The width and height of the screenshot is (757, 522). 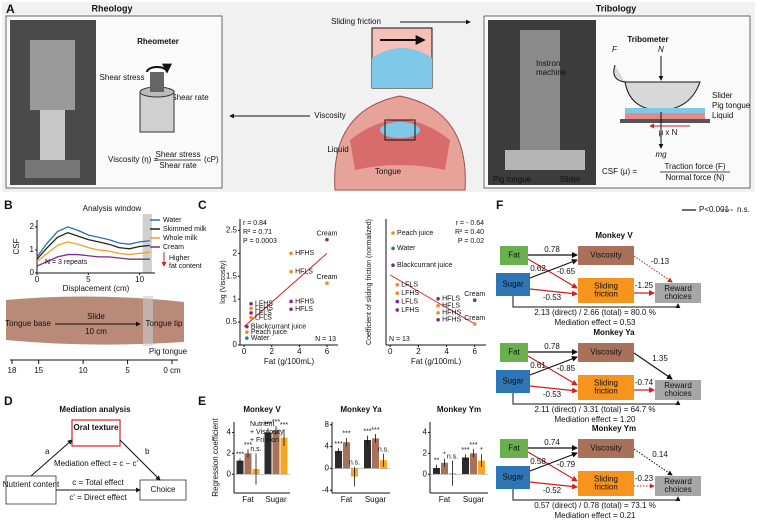 What do you see at coordinates (229, 452) in the screenshot?
I see `y-tick-label: 2` at bounding box center [229, 452].